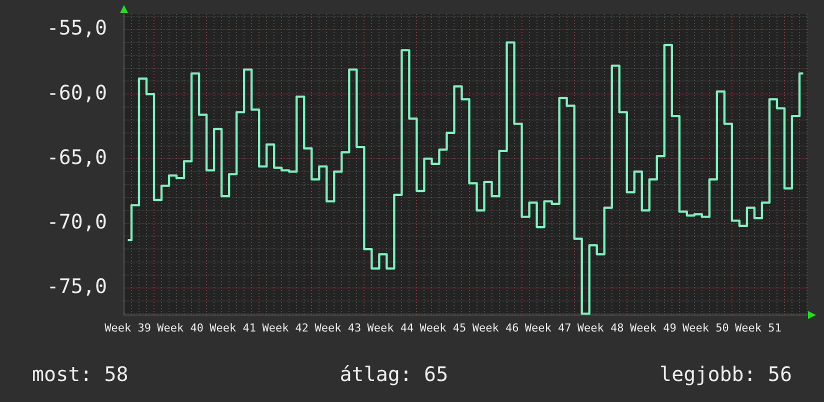 The height and width of the screenshot is (402, 824). Describe the element at coordinates (233, 327) in the screenshot. I see `x-tick-label: Week 41` at that location.